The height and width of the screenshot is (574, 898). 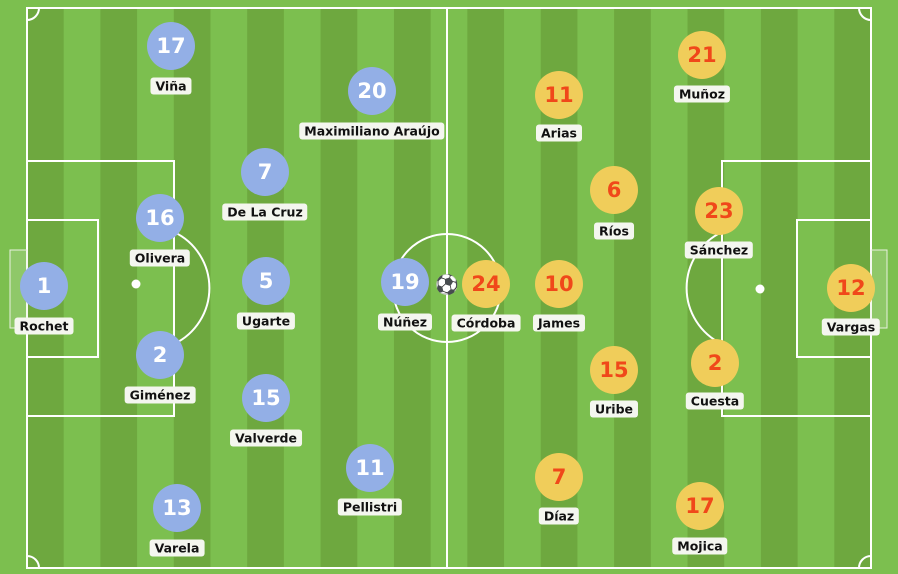 I want to click on player-name: Rochet, so click(x=44, y=326).